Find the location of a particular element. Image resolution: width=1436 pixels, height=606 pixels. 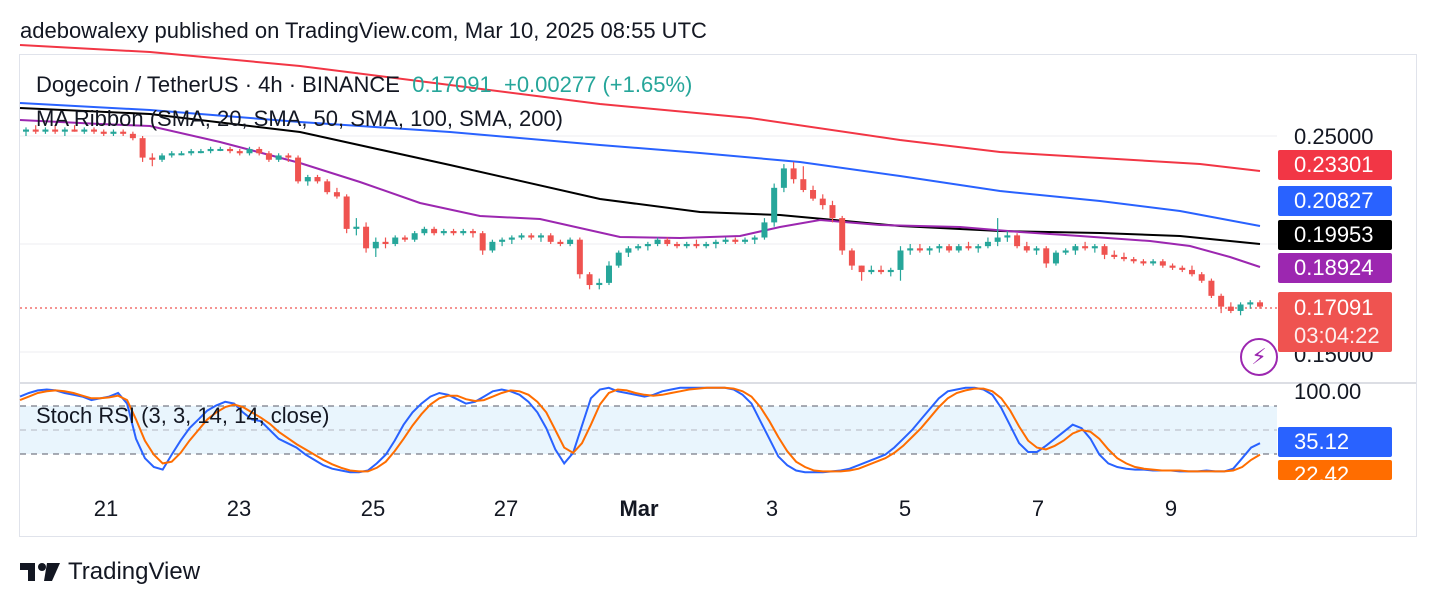

stoch-rsi-legend: Stoch RSI (3, 3, 14, 14, close) is located at coordinates (183, 415).